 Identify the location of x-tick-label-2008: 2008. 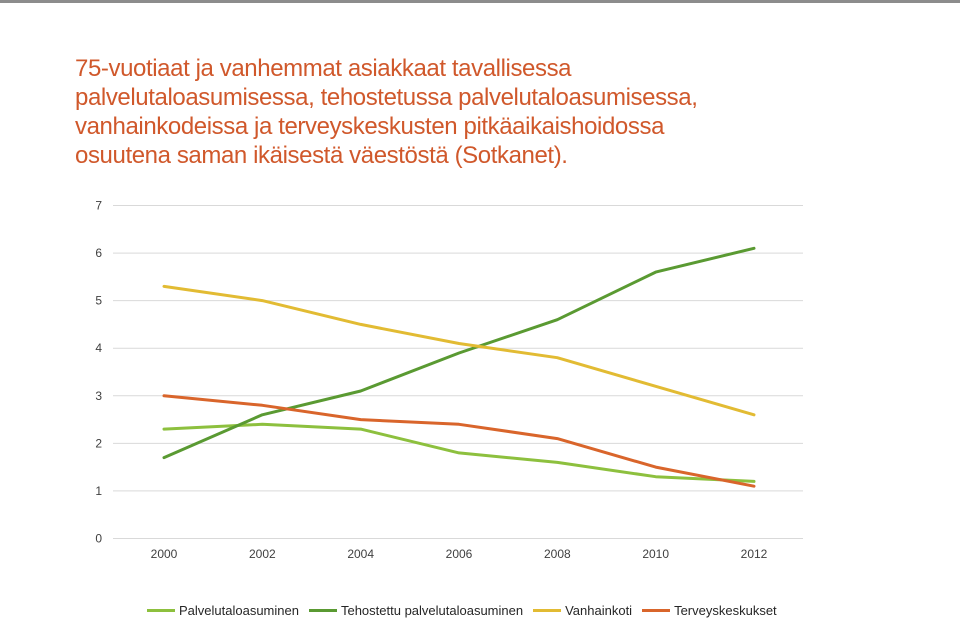
(557, 554).